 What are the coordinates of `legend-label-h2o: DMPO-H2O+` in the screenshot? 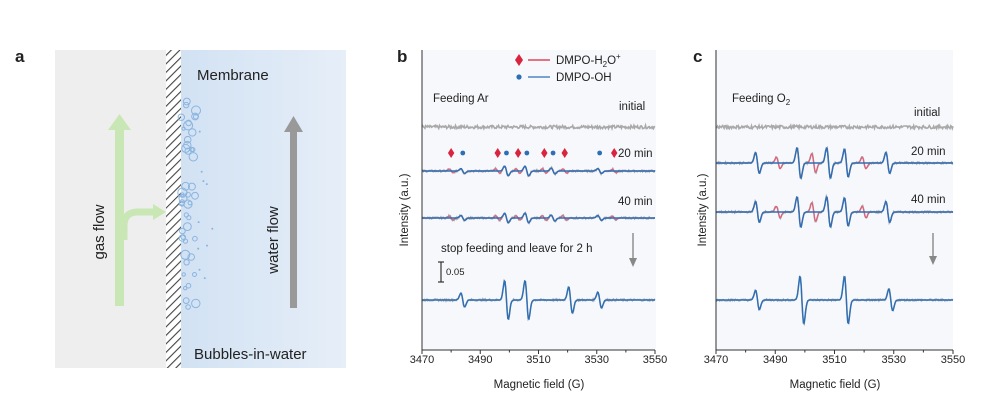 It's located at (588, 60).